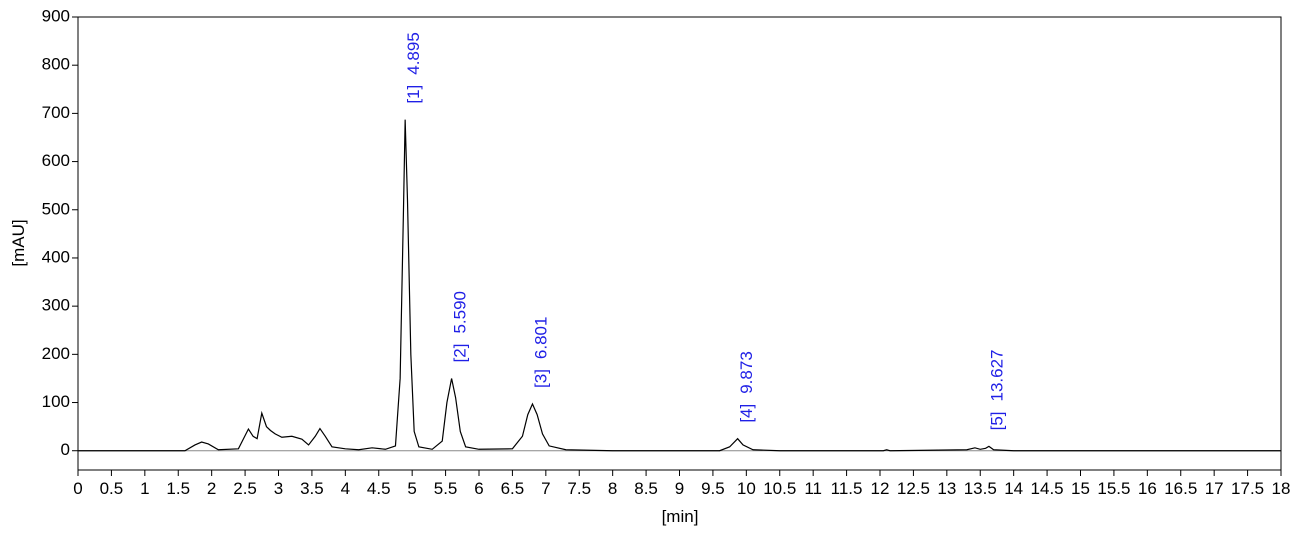 The width and height of the screenshot is (1305, 537). I want to click on x-tick-label: 1.5, so click(178, 488).